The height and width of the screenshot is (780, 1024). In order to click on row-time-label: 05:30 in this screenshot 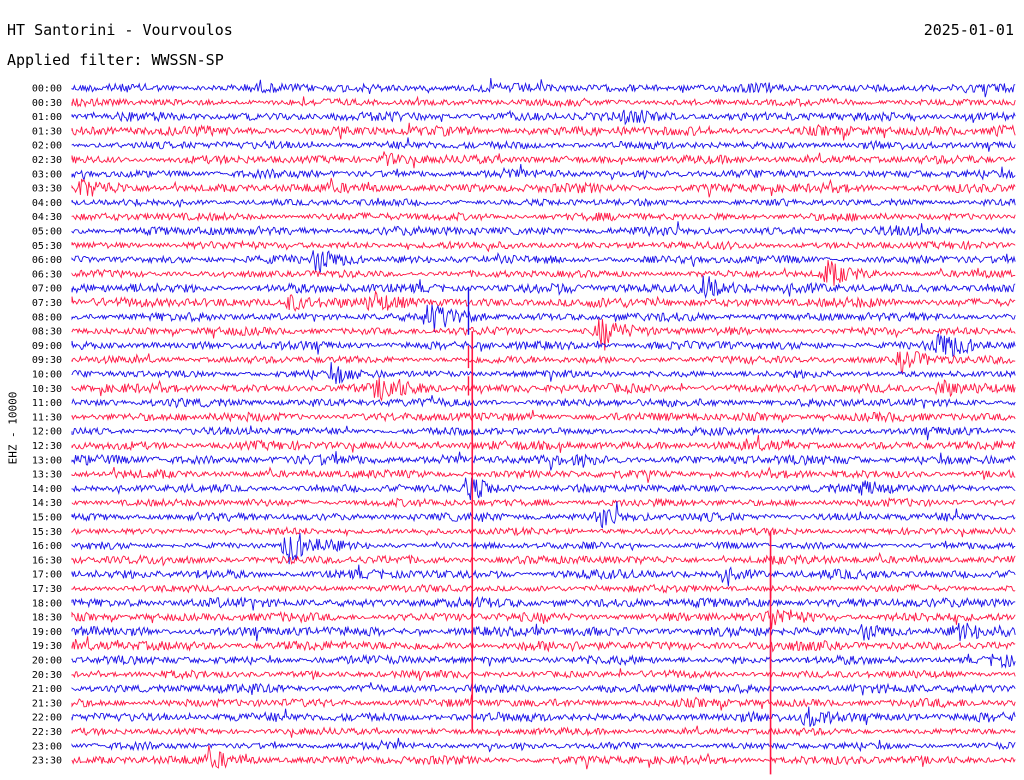, I will do `click(47, 246)`.